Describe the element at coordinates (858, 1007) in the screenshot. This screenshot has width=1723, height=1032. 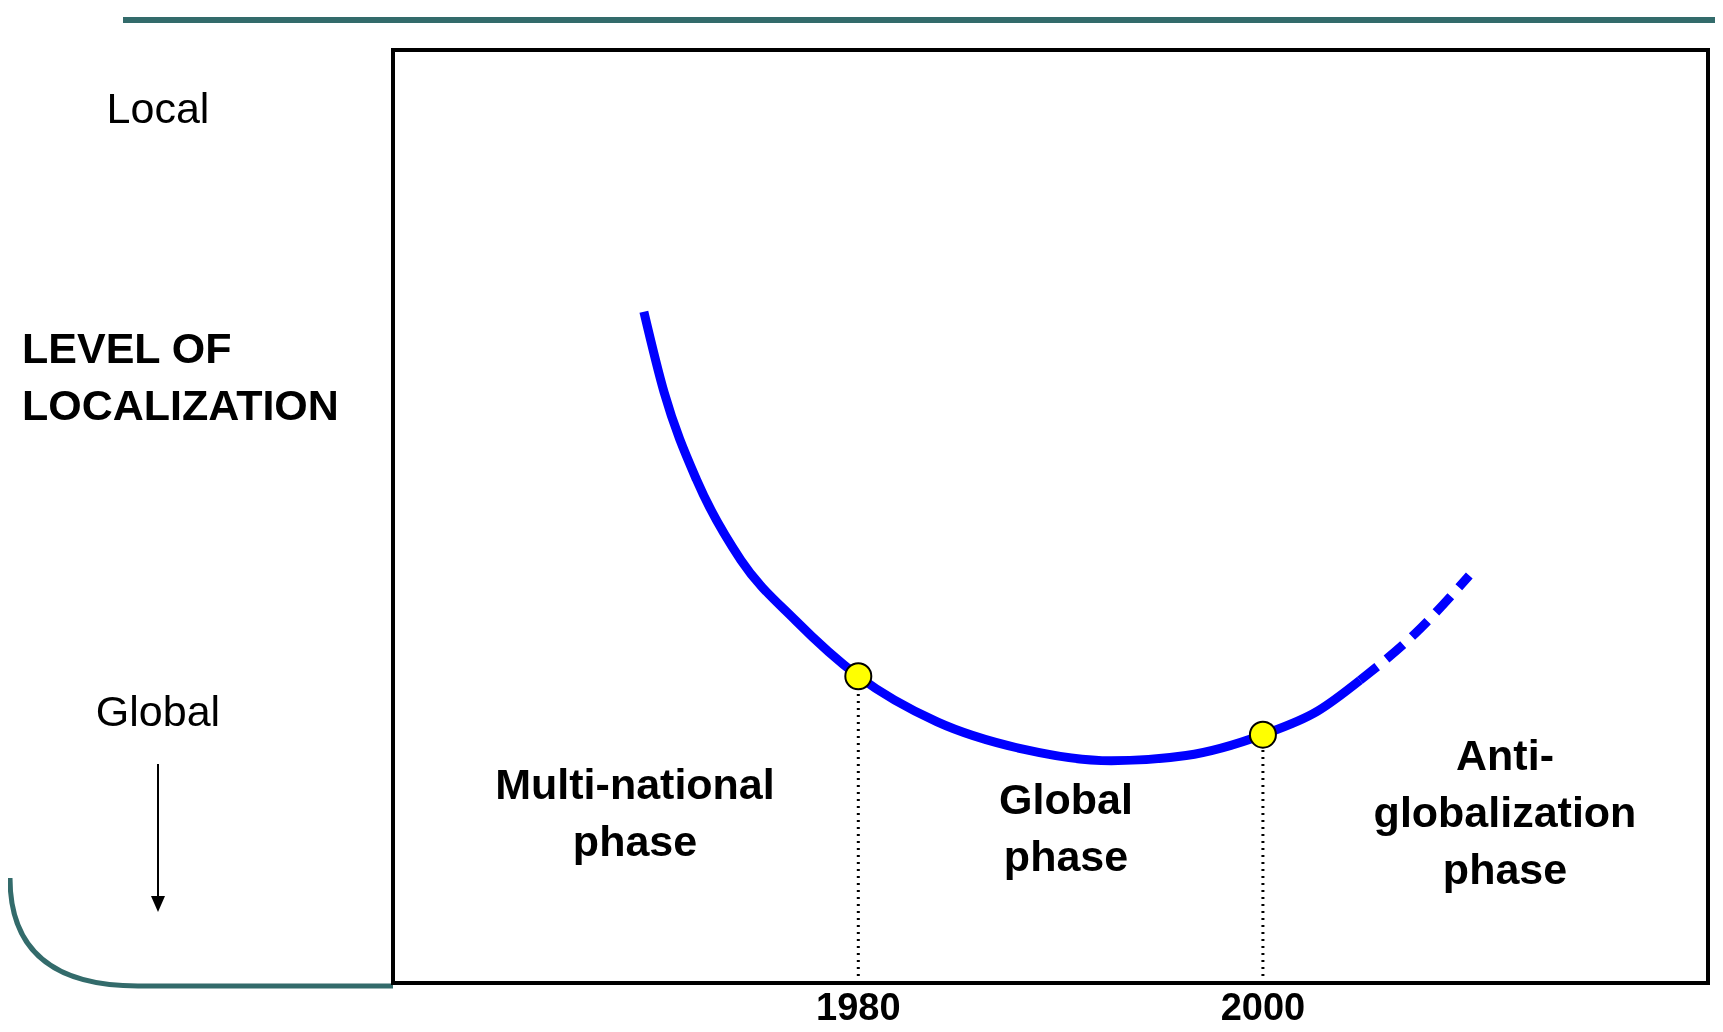
I see `x-tick-label: 1980` at that location.